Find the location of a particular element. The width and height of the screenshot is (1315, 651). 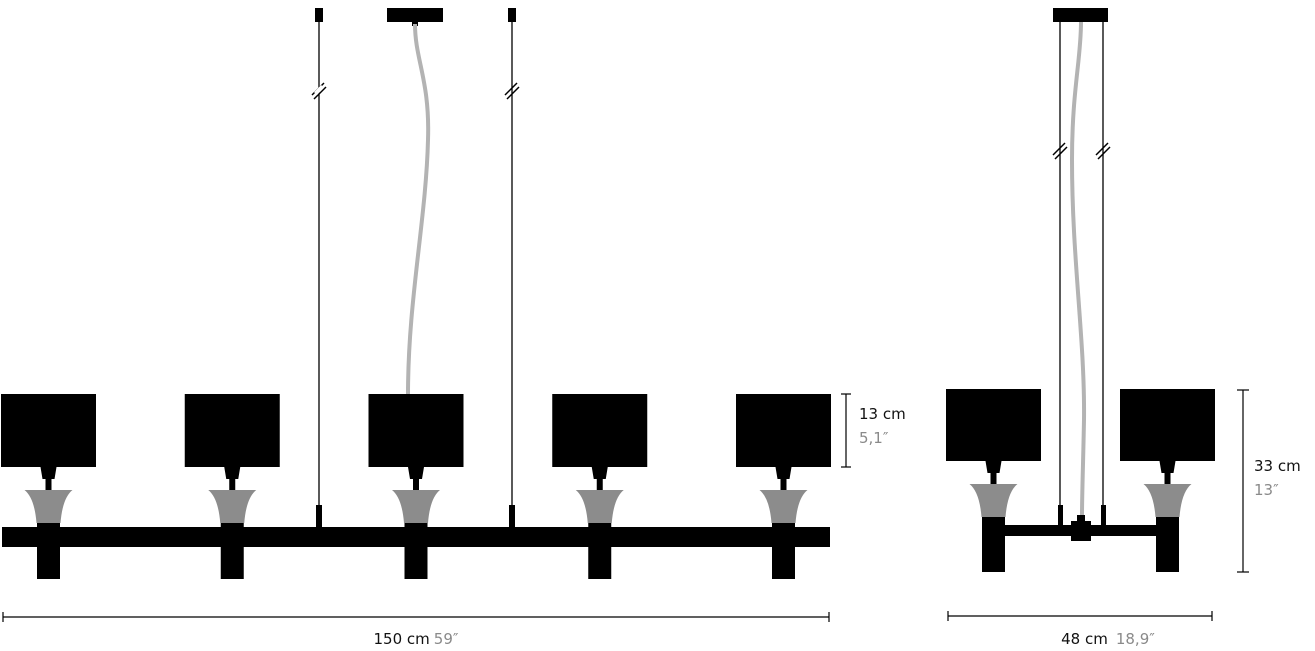

side-width-metric: 48 cm is located at coordinates (1084, 639).